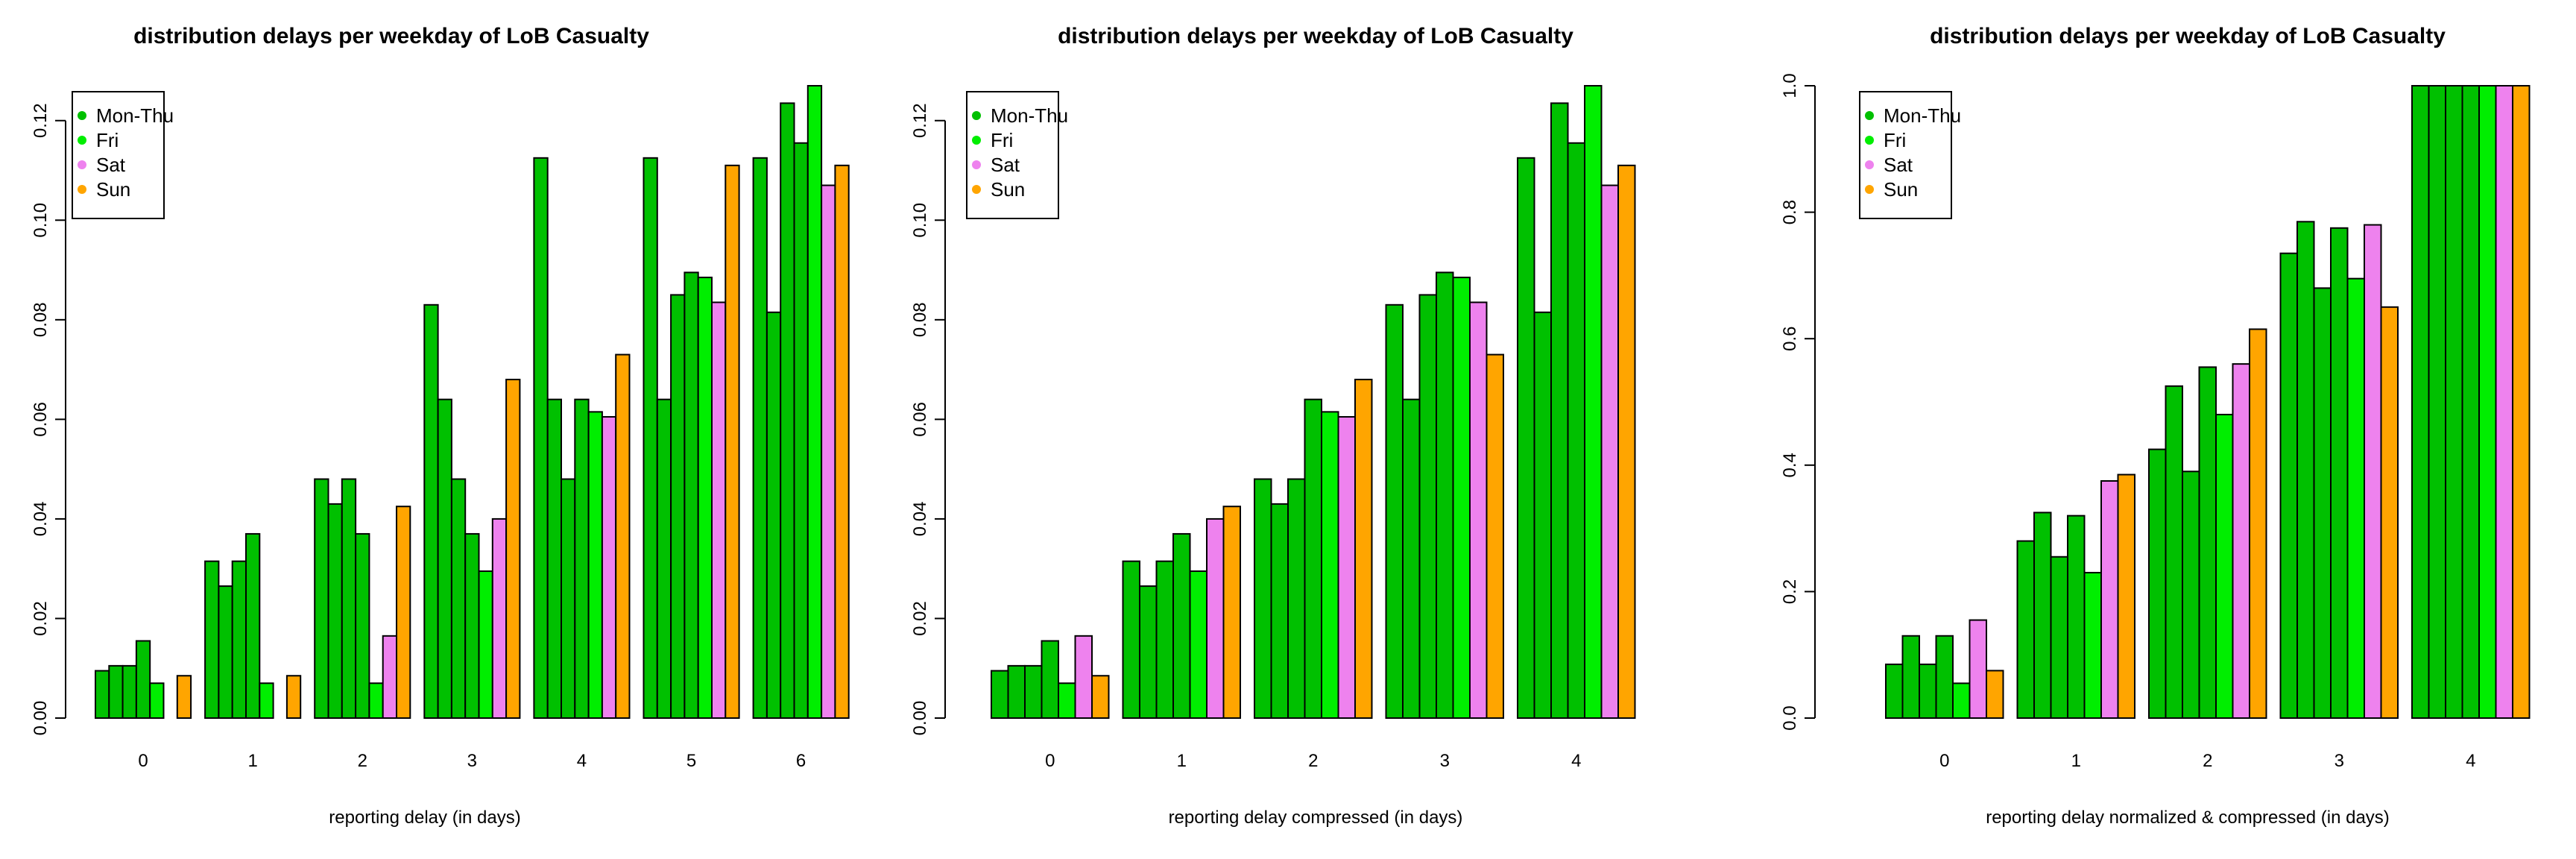 This screenshot has height=859, width=2576. What do you see at coordinates (41, 419) in the screenshot?
I see `y-tick-label: 0.06` at bounding box center [41, 419].